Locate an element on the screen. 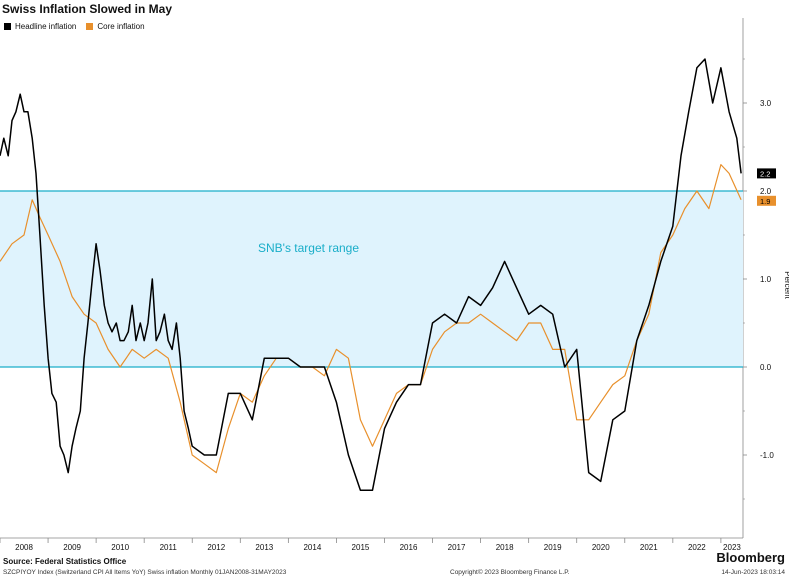 The image size is (789, 578). x-tick-label: 2010 is located at coordinates (120, 547).